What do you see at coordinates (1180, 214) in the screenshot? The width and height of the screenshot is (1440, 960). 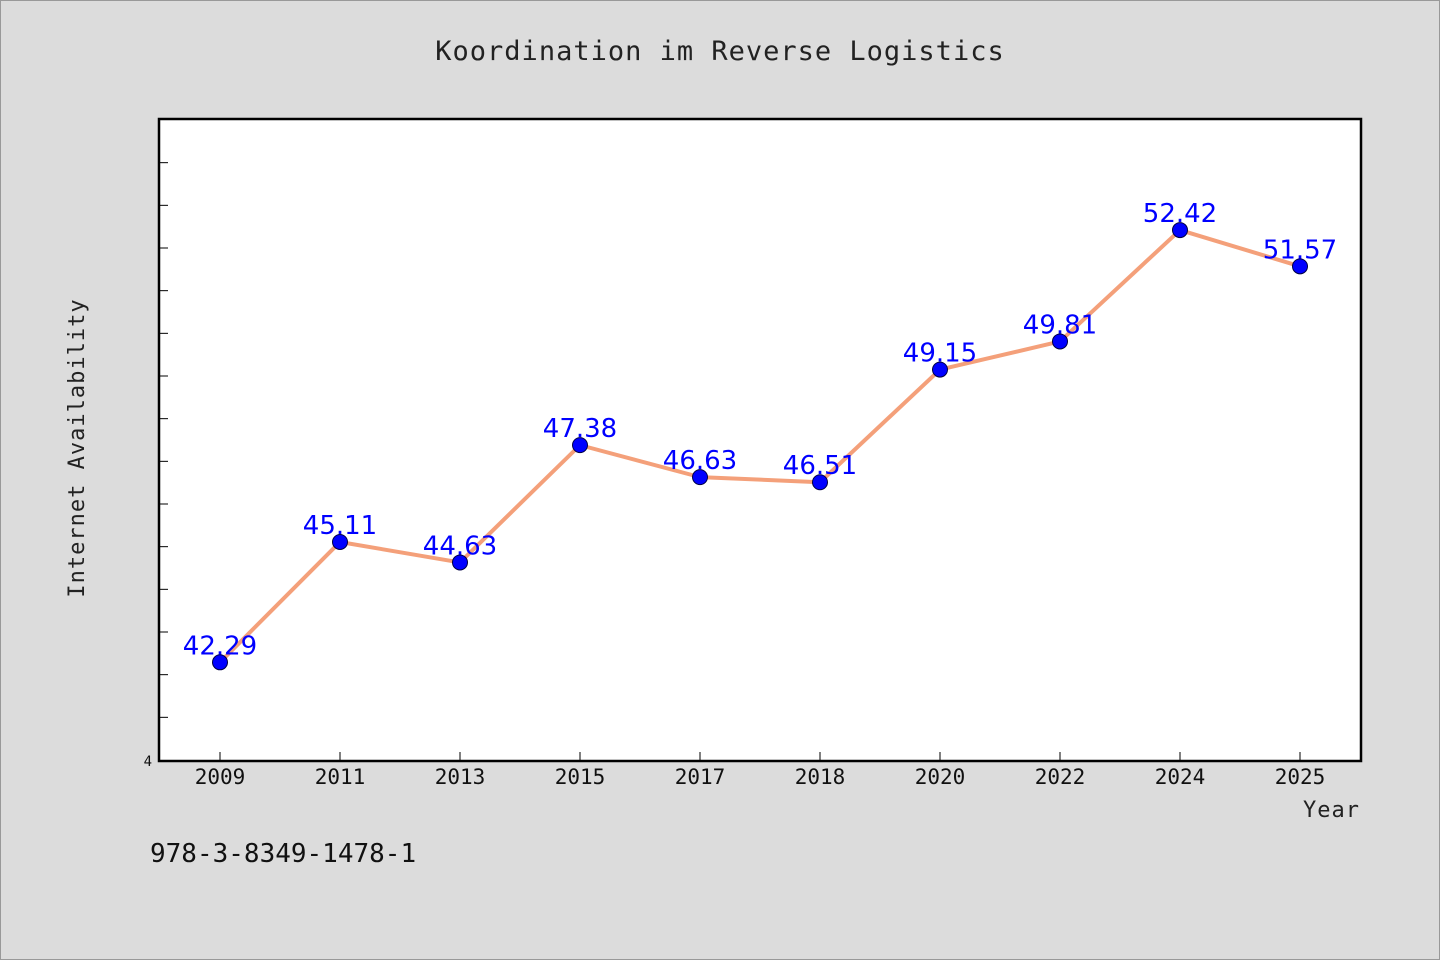 I see `data-value-label: 52.42` at bounding box center [1180, 214].